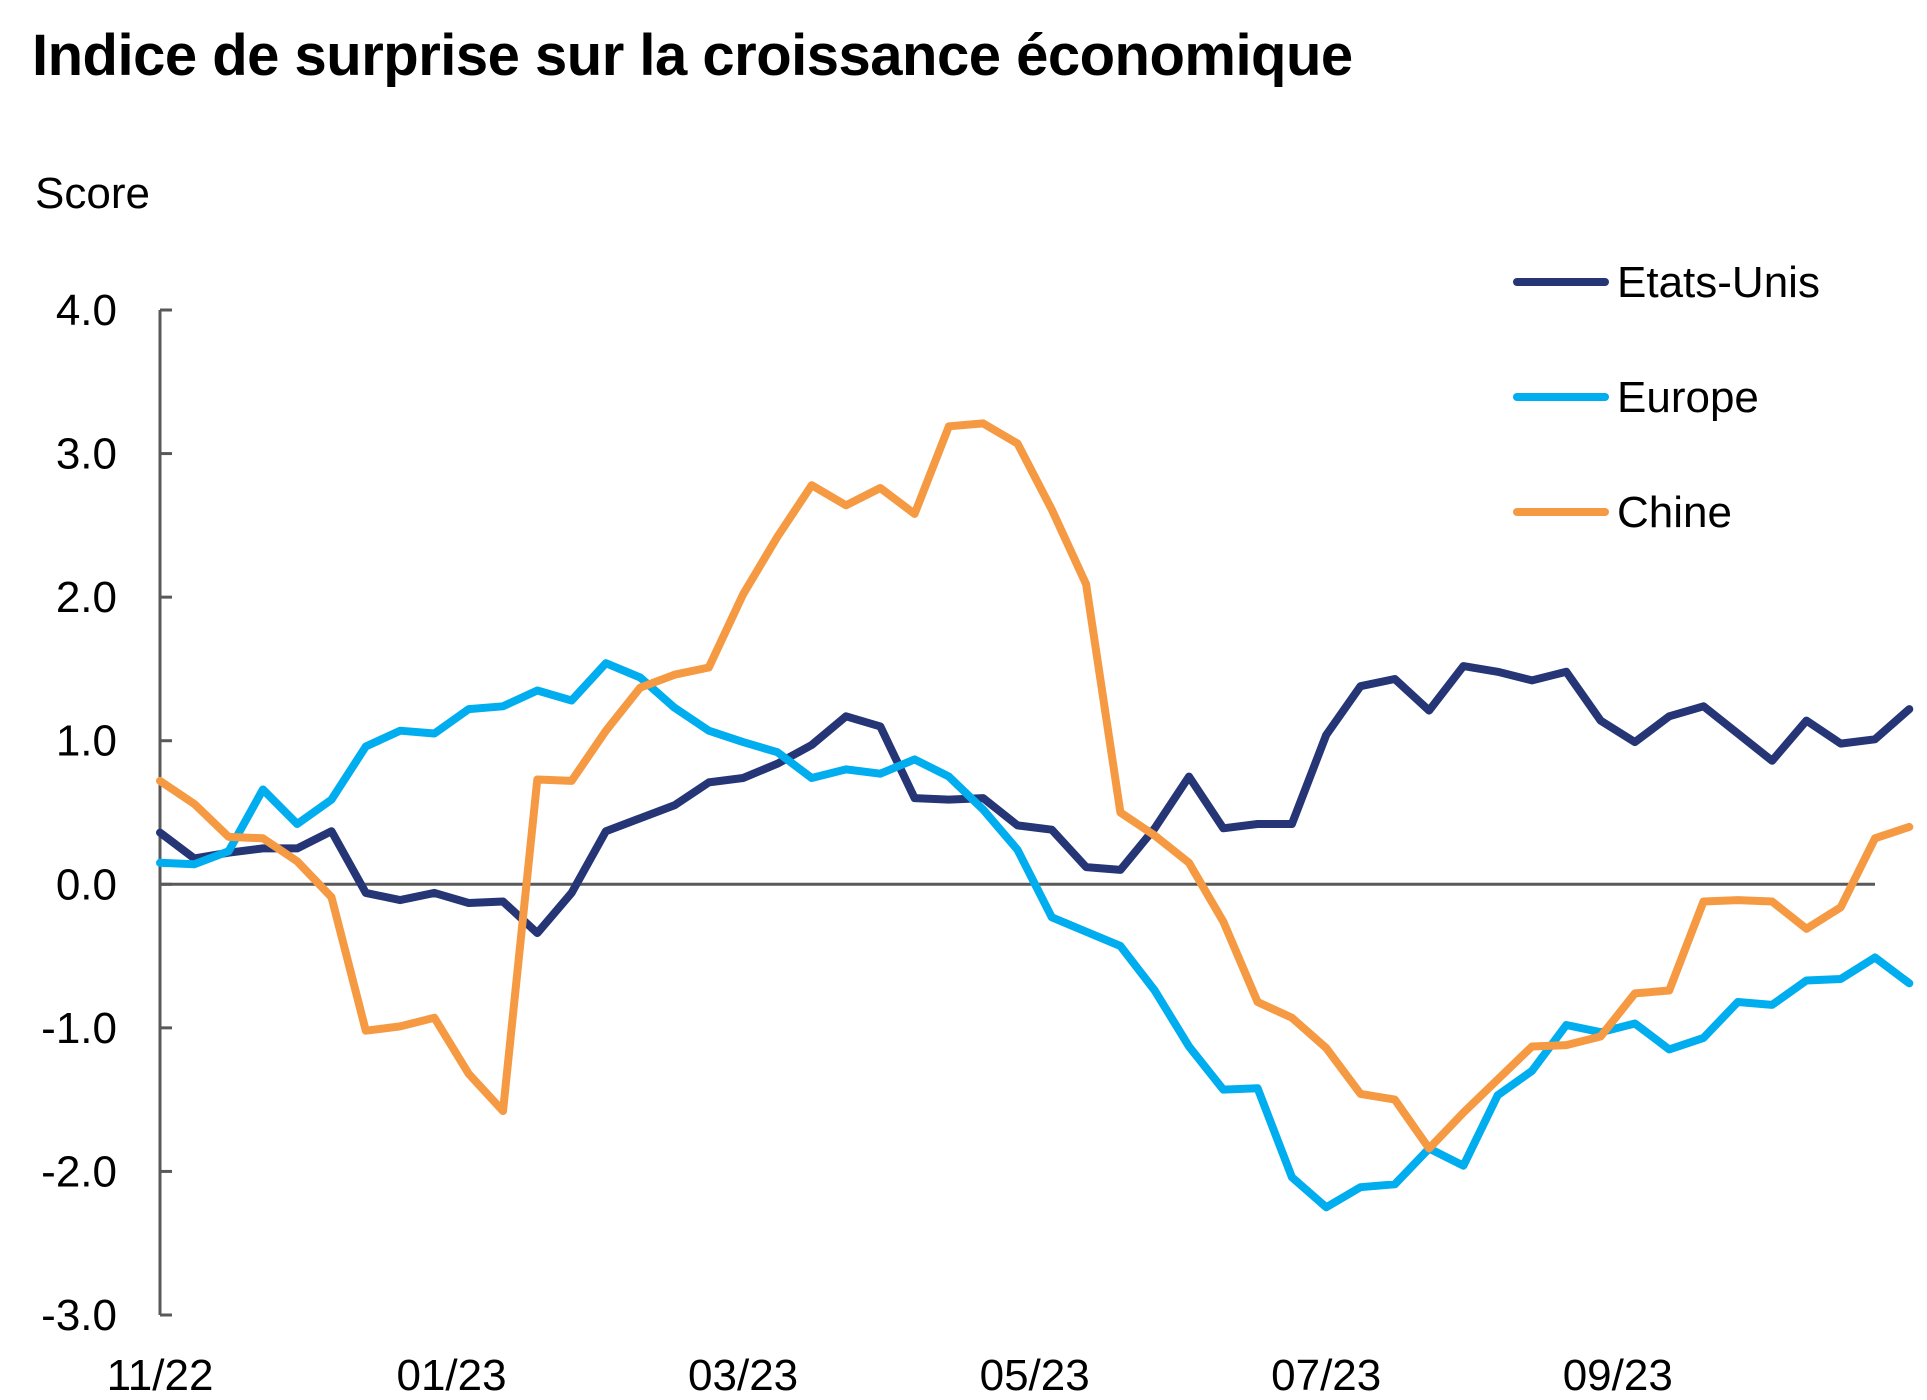  Describe the element at coordinates (451, 1375) in the screenshot. I see `x-tick-label: 01/23` at that location.